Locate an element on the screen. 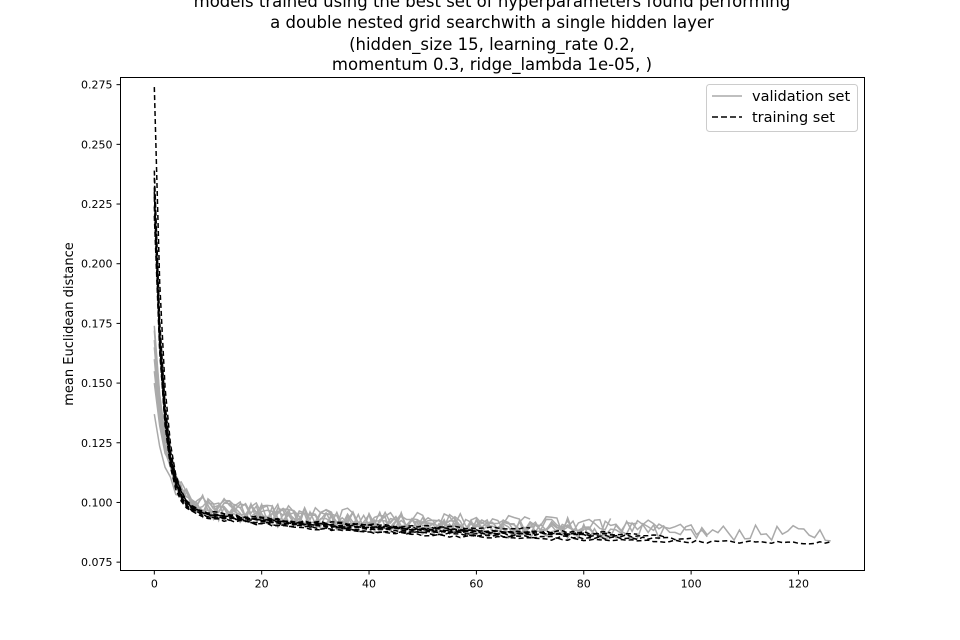 The width and height of the screenshot is (960, 640). y-tick-label: 0.250 is located at coordinates (97, 144).